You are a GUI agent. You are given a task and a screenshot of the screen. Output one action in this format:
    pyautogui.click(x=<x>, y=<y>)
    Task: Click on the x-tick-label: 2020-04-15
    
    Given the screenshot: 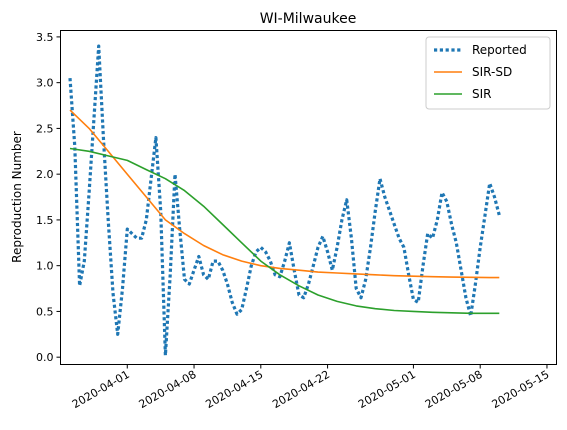 What is the action you would take?
    pyautogui.click(x=234, y=389)
    